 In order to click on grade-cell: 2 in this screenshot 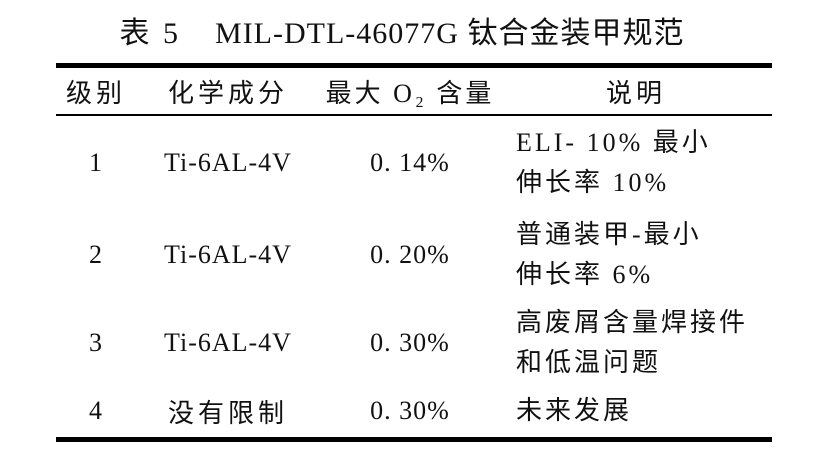, I will do `click(96, 254)`.